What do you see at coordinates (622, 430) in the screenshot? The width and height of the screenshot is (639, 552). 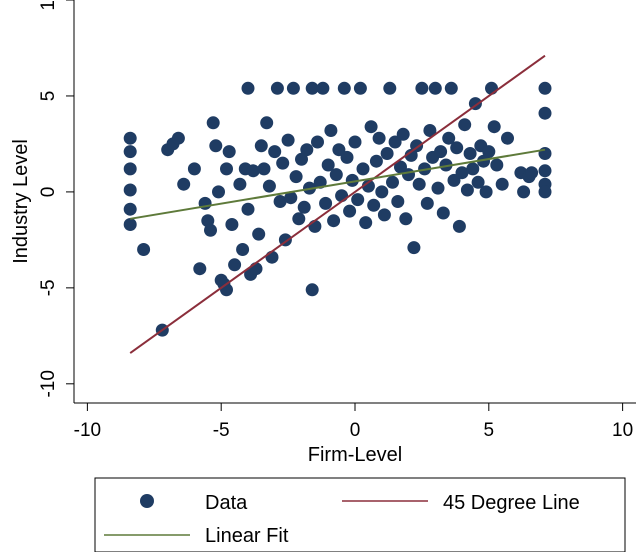 I see `x-tick-label: 10` at bounding box center [622, 430].